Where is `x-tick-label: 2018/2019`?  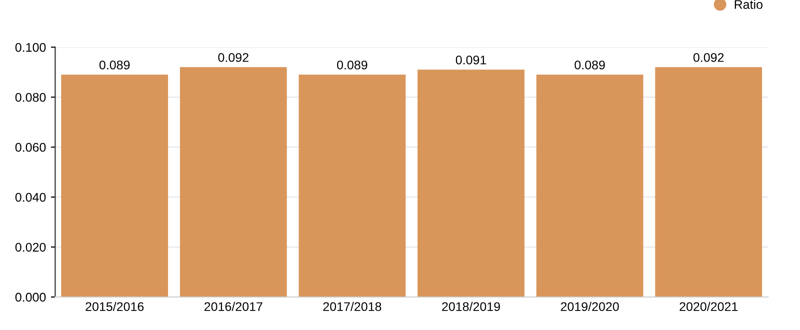 x-tick-label: 2018/2019 is located at coordinates (471, 307).